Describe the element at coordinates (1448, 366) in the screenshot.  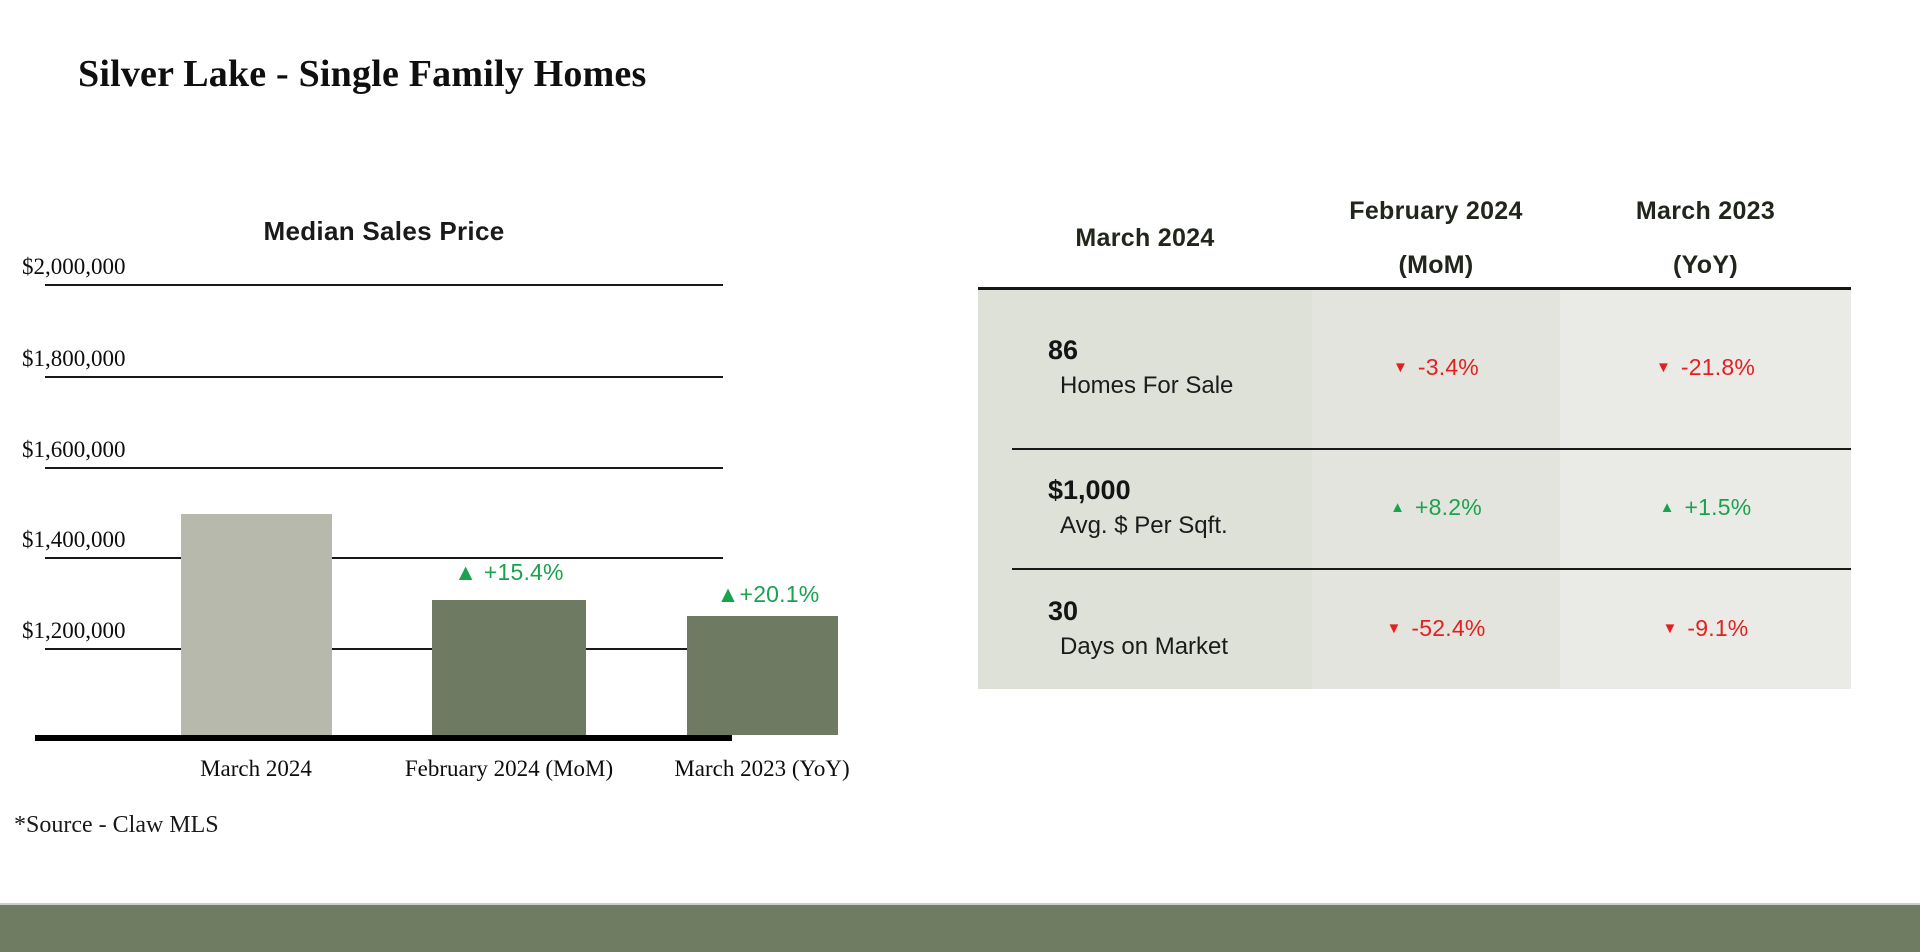
I see `percent-change: -3.4%` at that location.